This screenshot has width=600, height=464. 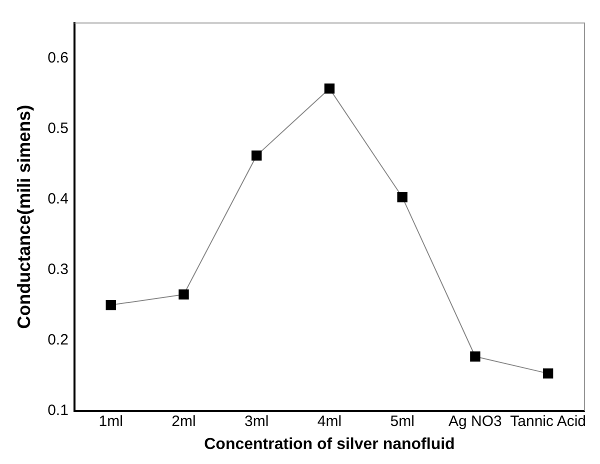 What do you see at coordinates (256, 421) in the screenshot?
I see `x-tick-label: 3ml` at bounding box center [256, 421].